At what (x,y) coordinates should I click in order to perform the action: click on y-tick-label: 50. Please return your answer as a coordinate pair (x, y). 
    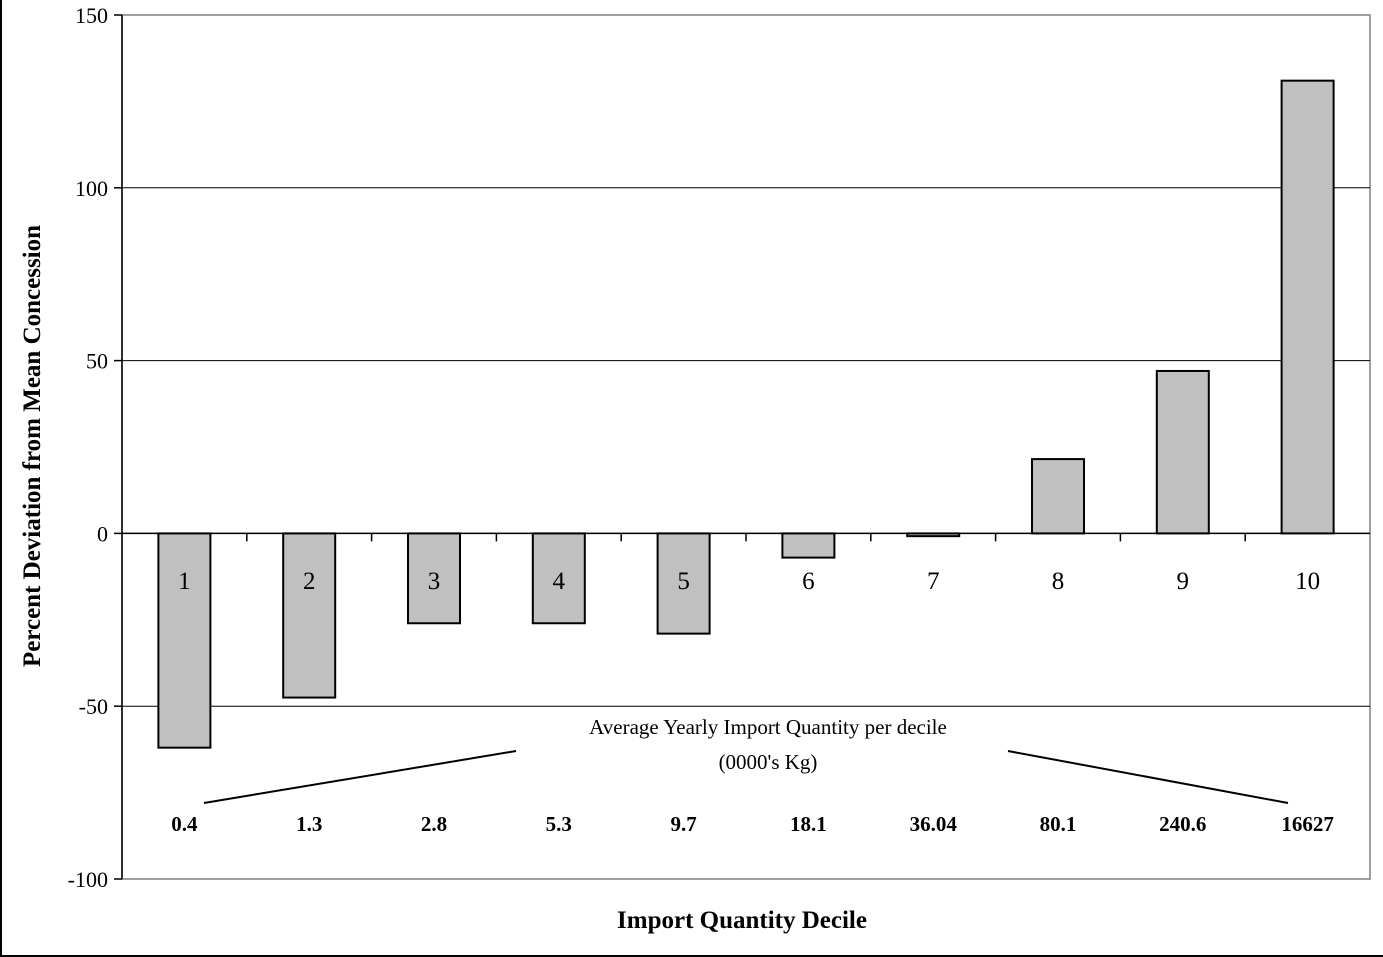
    Looking at the image, I should click on (97, 361).